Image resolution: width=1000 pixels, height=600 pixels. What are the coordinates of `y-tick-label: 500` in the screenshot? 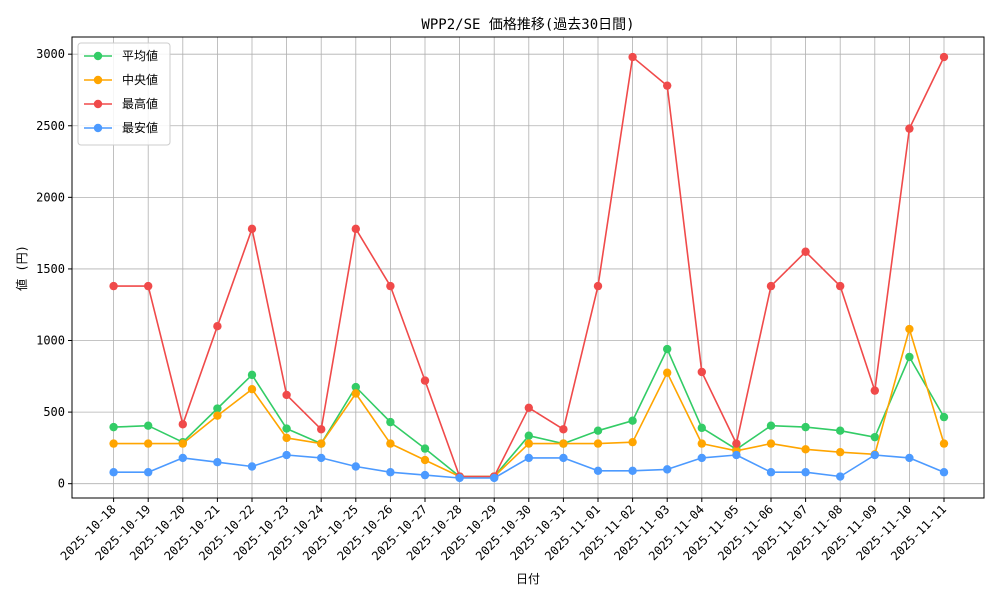 It's located at (54, 412).